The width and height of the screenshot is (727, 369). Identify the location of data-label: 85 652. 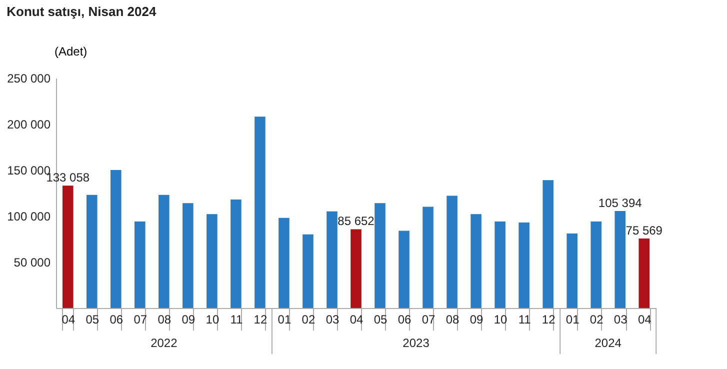
(356, 221).